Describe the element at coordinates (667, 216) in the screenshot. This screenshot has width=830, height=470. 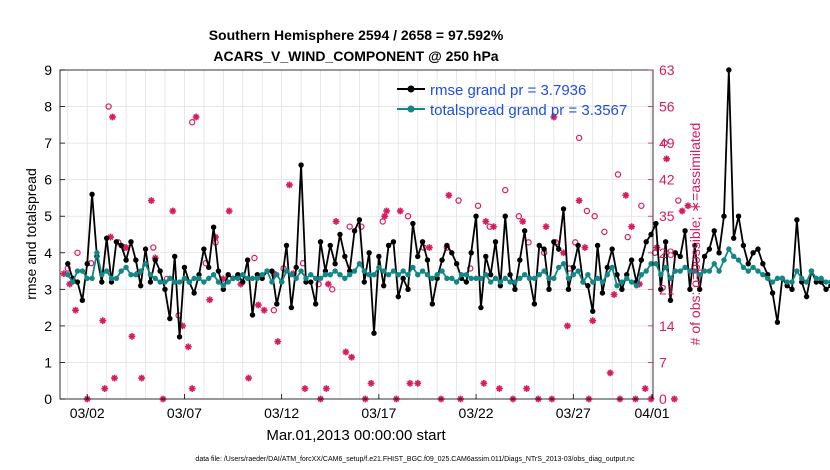
I see `y2-tick-label: 35` at that location.